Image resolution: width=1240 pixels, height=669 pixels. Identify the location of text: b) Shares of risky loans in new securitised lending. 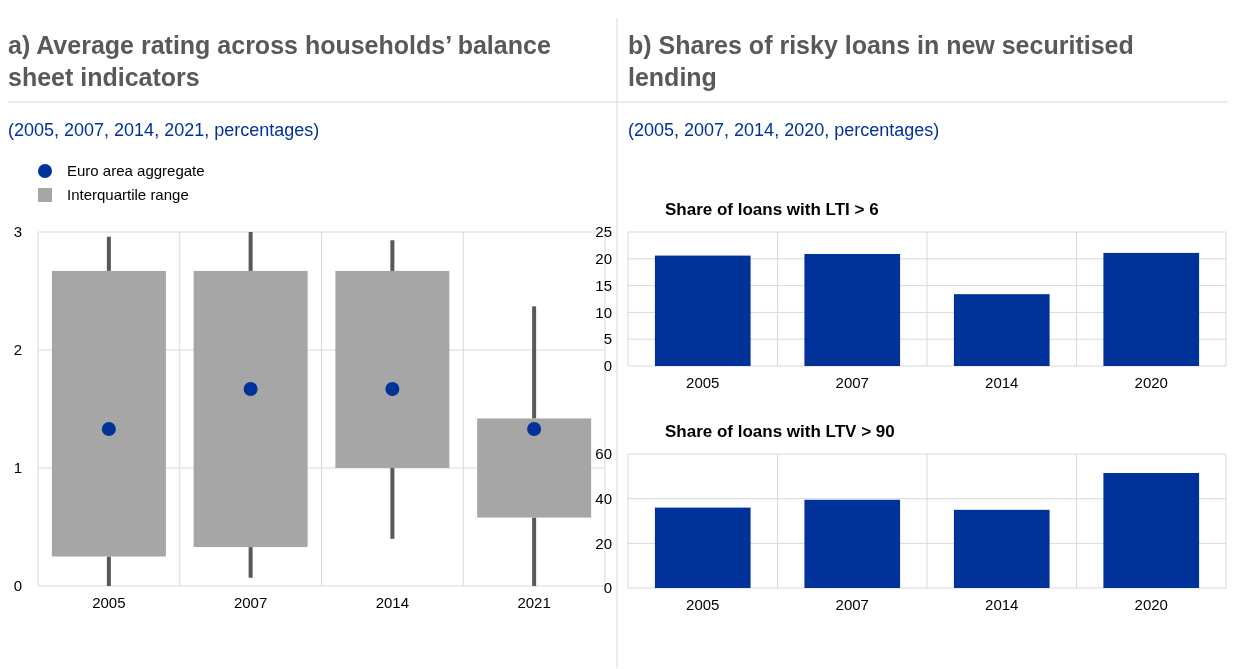
(881, 61).